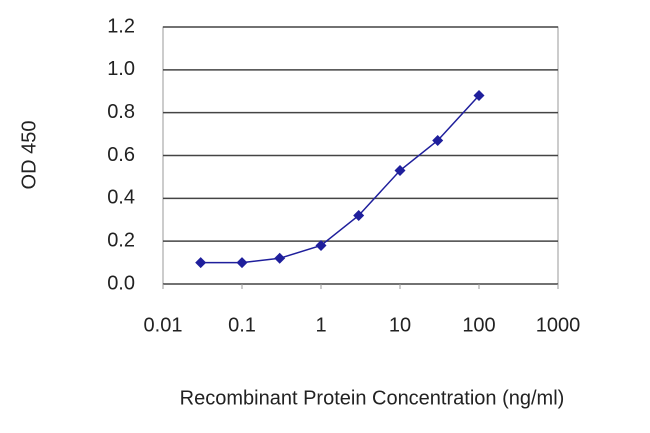 Image resolution: width=650 pixels, height=433 pixels. Describe the element at coordinates (29, 155) in the screenshot. I see `y-axis-label: OD 450` at that location.